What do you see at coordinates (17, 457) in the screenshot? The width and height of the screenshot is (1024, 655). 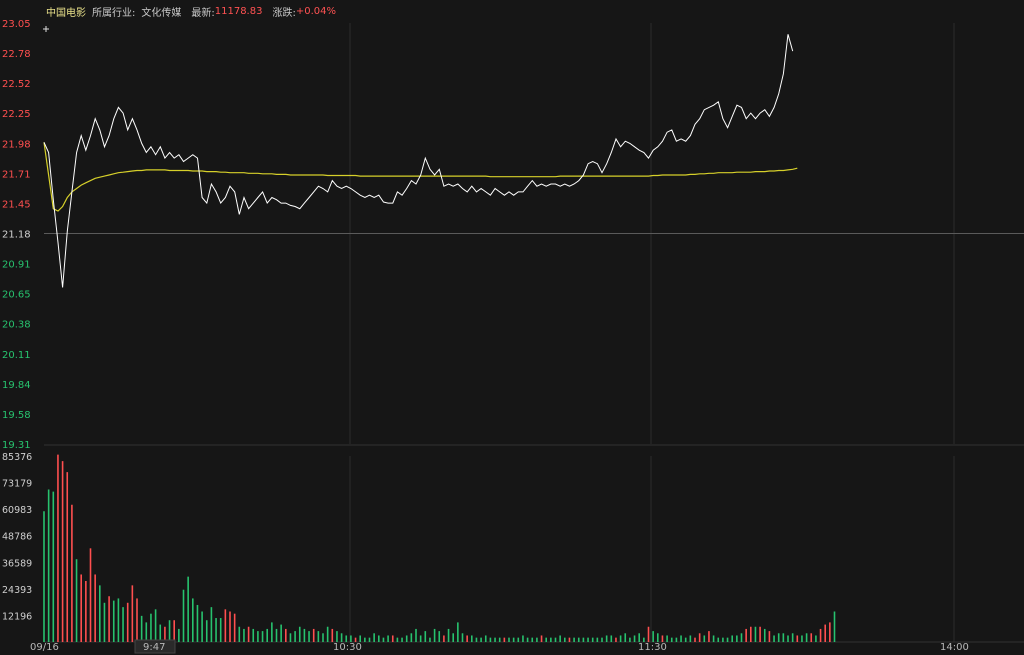 I see `volume-tick-label: 85376` at bounding box center [17, 457].